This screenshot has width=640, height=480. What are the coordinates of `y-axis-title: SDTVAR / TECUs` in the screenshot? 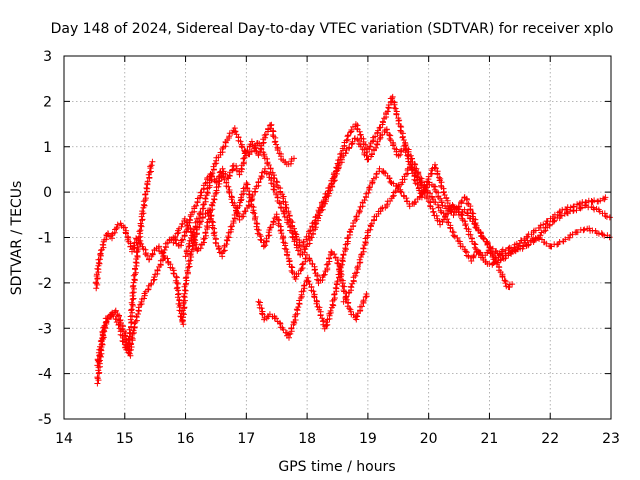 It's located at (17, 238).